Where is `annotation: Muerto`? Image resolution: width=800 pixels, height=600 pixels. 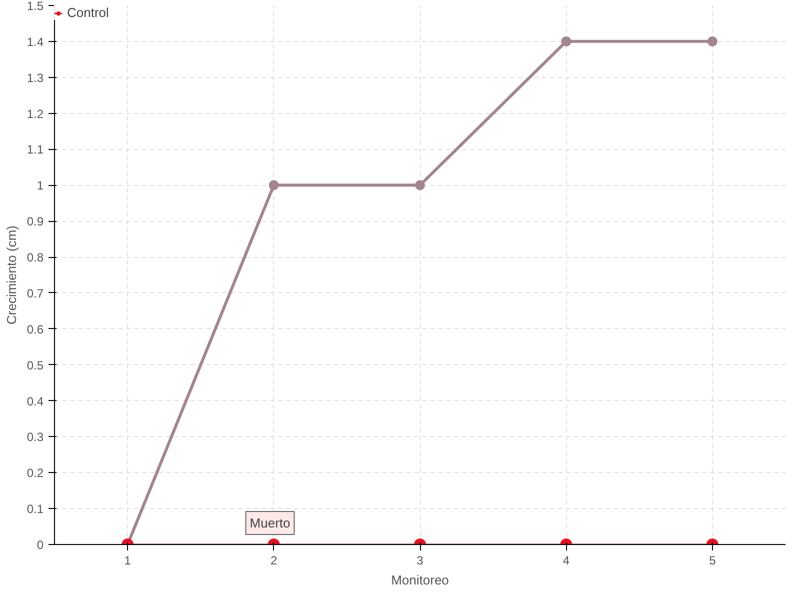 annotation: Muerto is located at coordinates (270, 523).